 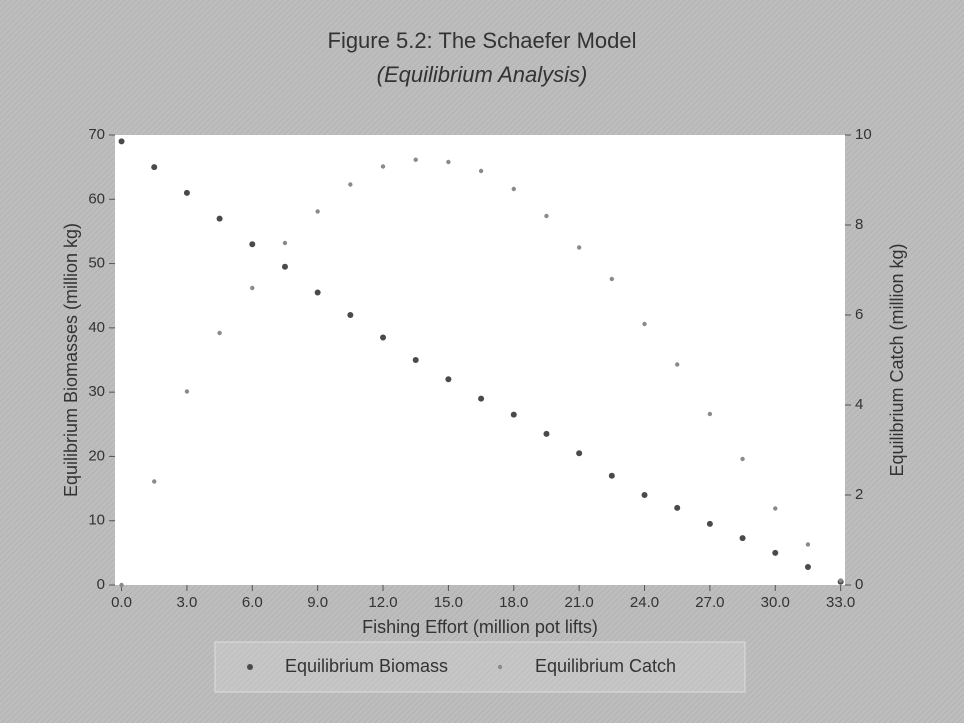 What do you see at coordinates (448, 602) in the screenshot?
I see `x-tick-label: 15.0` at bounding box center [448, 602].